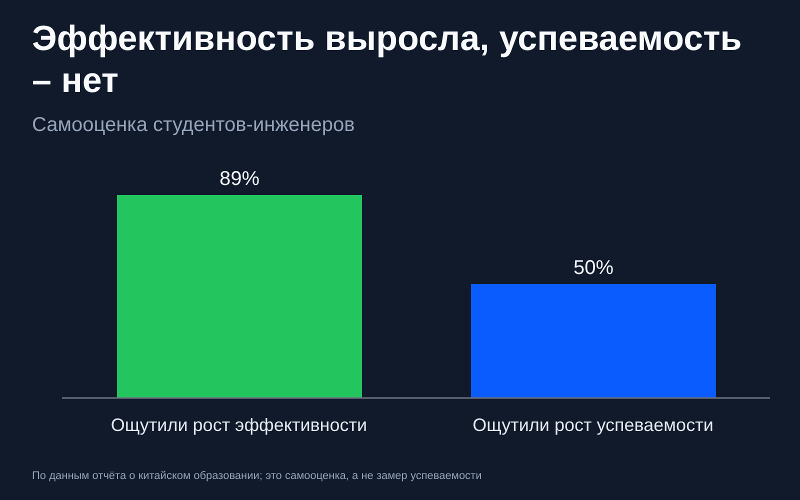 The height and width of the screenshot is (500, 800). I want to click on data-label: 89%, so click(239, 179).